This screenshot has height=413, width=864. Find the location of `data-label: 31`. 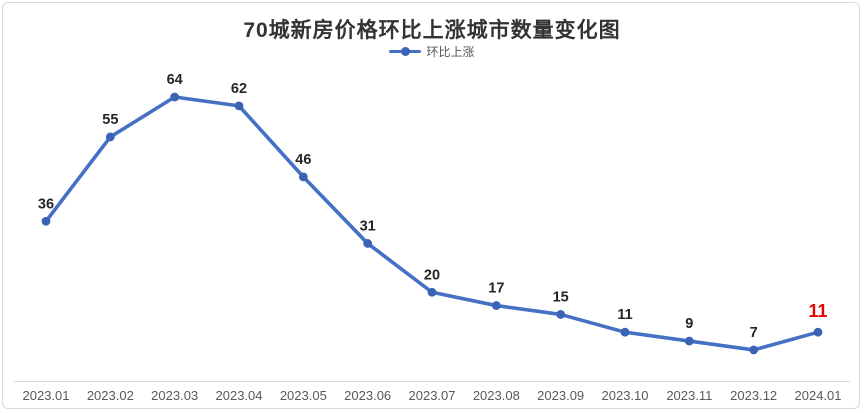

data-label: 31 is located at coordinates (368, 226).